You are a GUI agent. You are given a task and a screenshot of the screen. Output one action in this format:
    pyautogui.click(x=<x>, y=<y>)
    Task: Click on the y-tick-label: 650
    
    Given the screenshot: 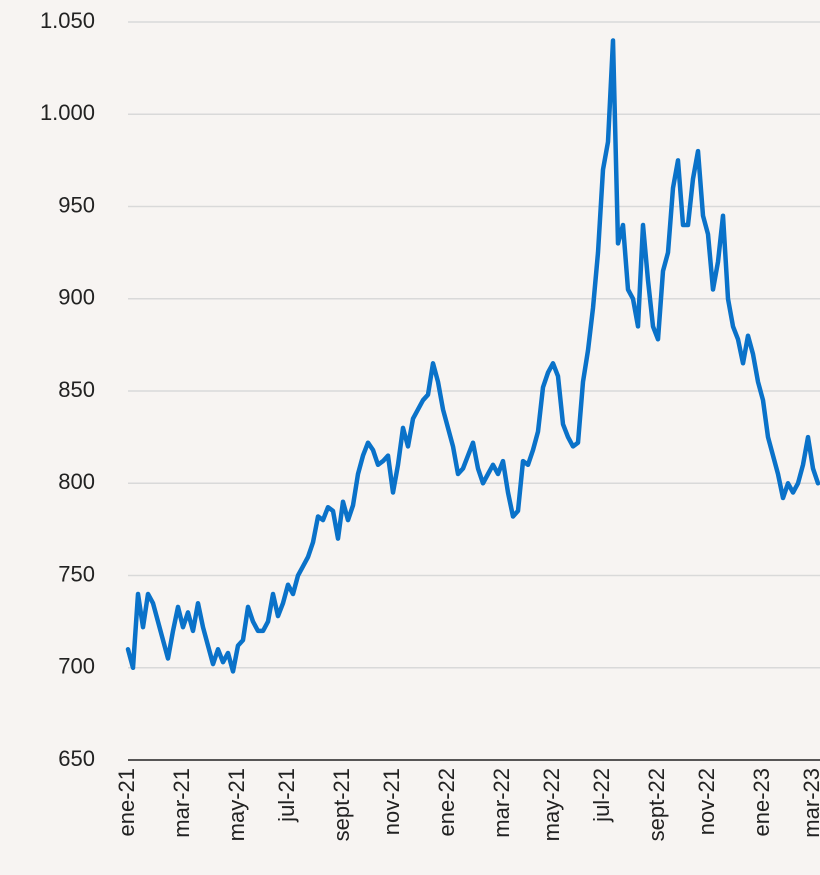 What is the action you would take?
    pyautogui.click(x=76, y=758)
    